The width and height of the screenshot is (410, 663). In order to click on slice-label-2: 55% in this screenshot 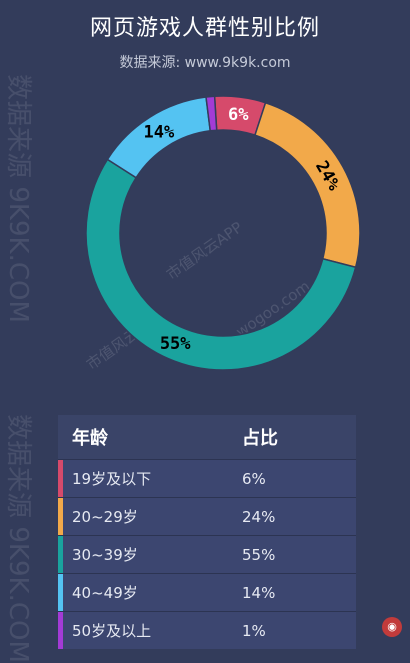, I will do `click(175, 344)`.